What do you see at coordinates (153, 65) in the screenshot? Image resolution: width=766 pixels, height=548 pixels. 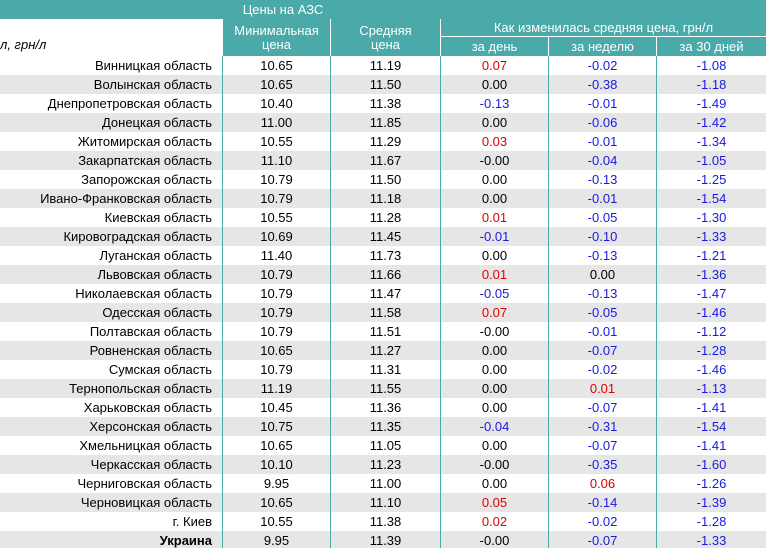 I see `region-name: Винницкая область` at bounding box center [153, 65].